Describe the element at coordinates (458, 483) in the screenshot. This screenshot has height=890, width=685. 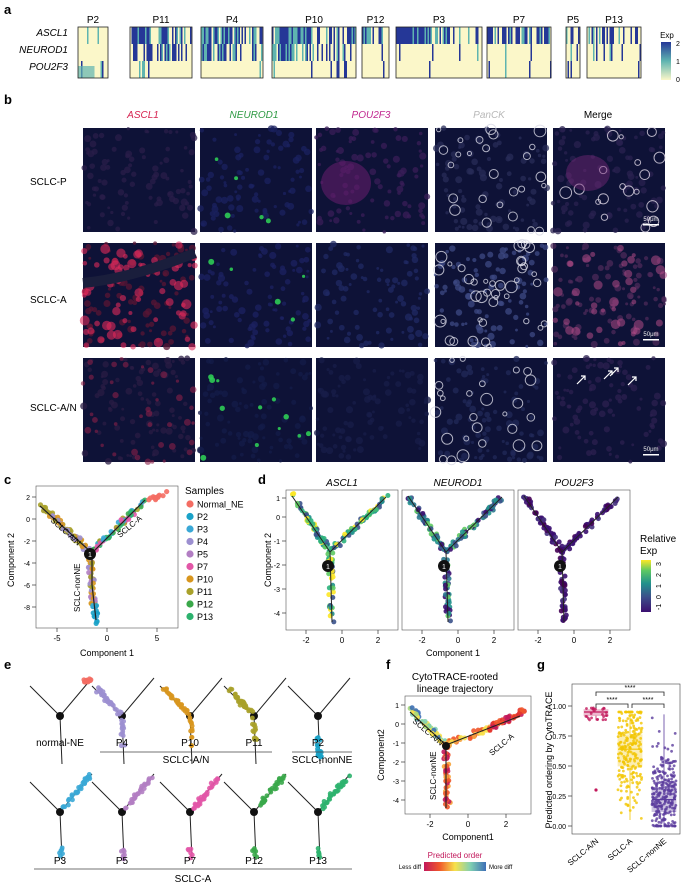
I see `d-gene-title: NEUROD1` at that location.